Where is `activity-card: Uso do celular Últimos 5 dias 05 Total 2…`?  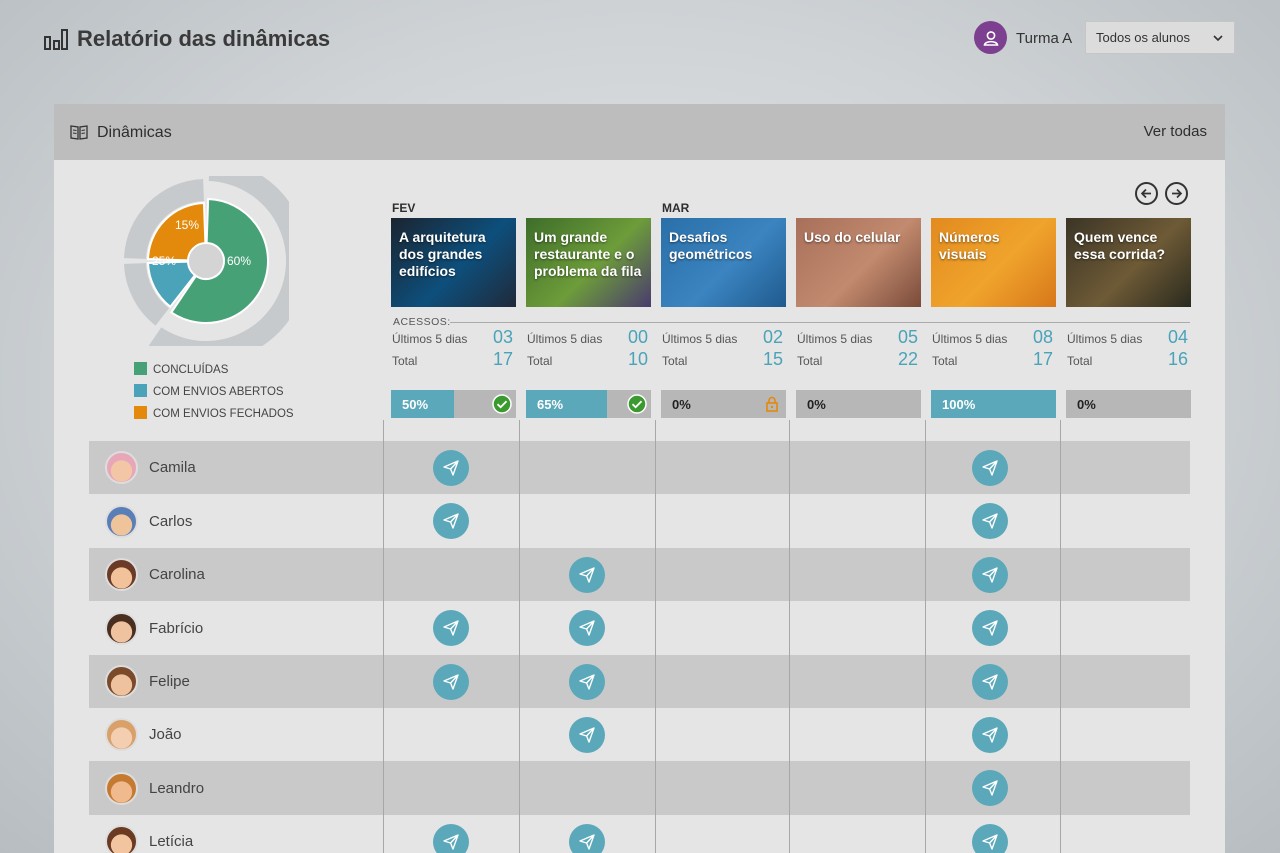 activity-card: Uso do celular Últimos 5 dias 05 Total 2… is located at coordinates (858, 318).